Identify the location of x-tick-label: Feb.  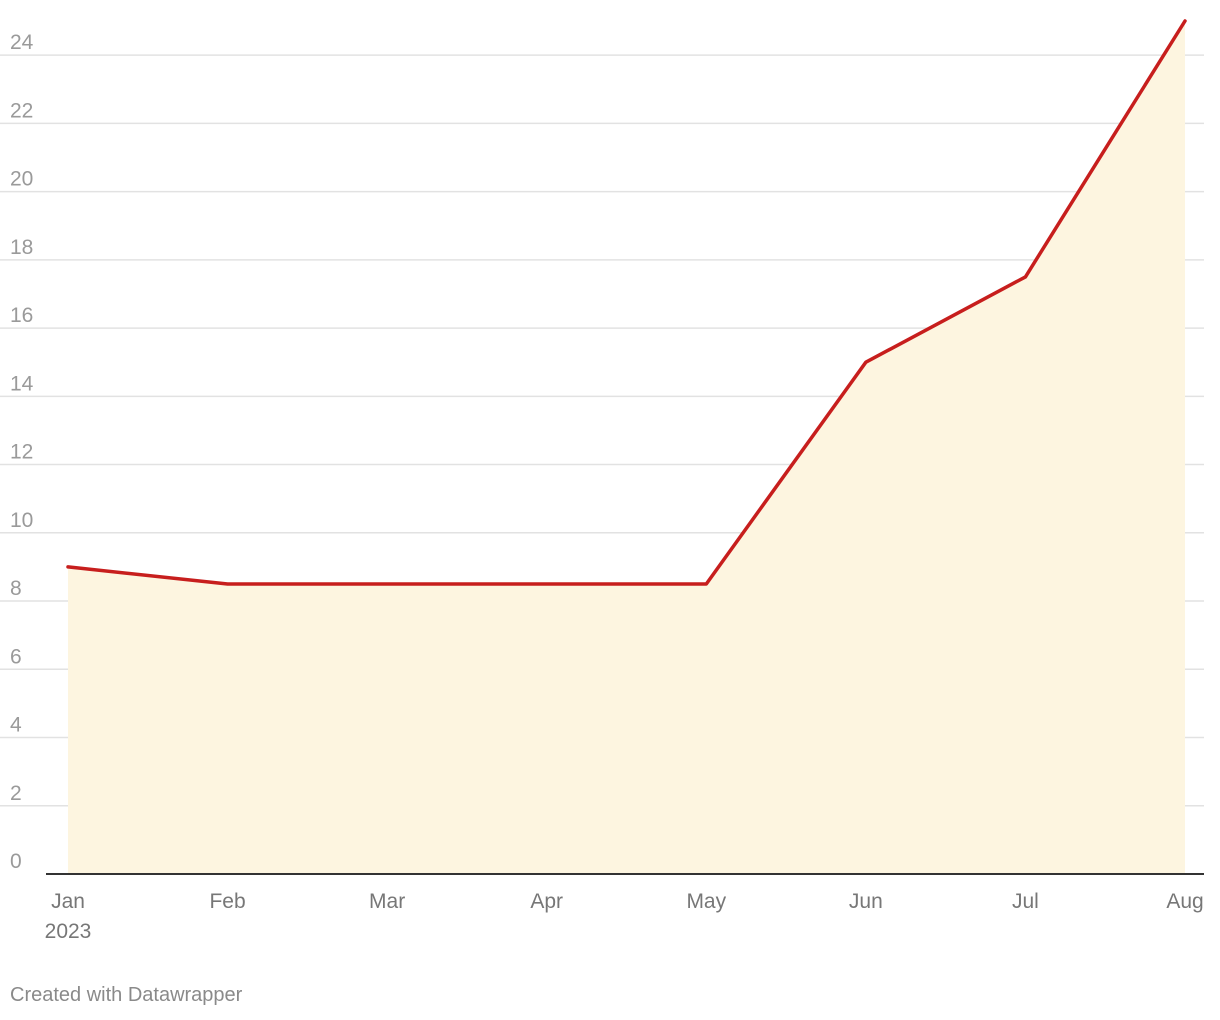
(227, 901).